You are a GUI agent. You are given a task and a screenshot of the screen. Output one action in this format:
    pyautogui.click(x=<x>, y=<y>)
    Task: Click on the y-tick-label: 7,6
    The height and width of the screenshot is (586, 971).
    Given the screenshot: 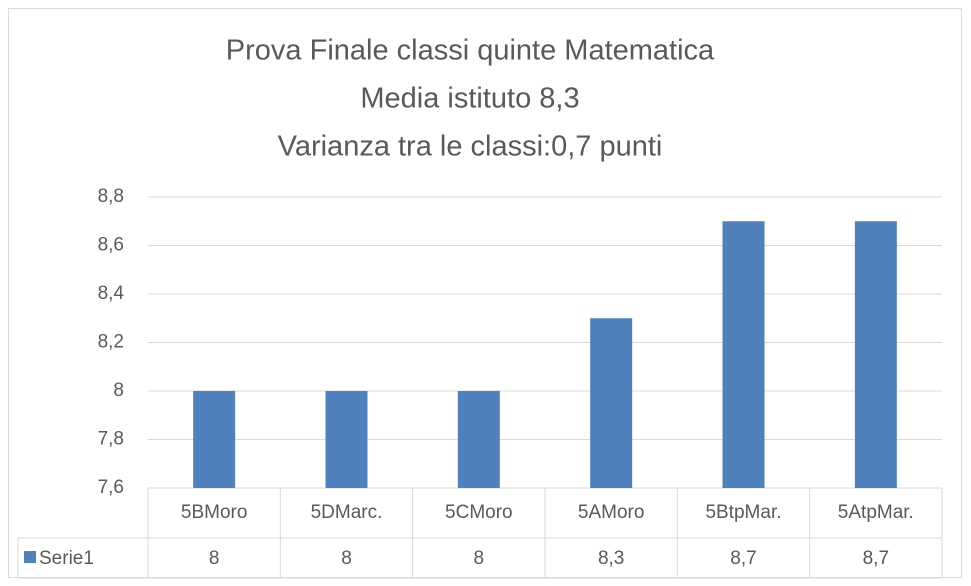 What is the action you would take?
    pyautogui.click(x=111, y=487)
    